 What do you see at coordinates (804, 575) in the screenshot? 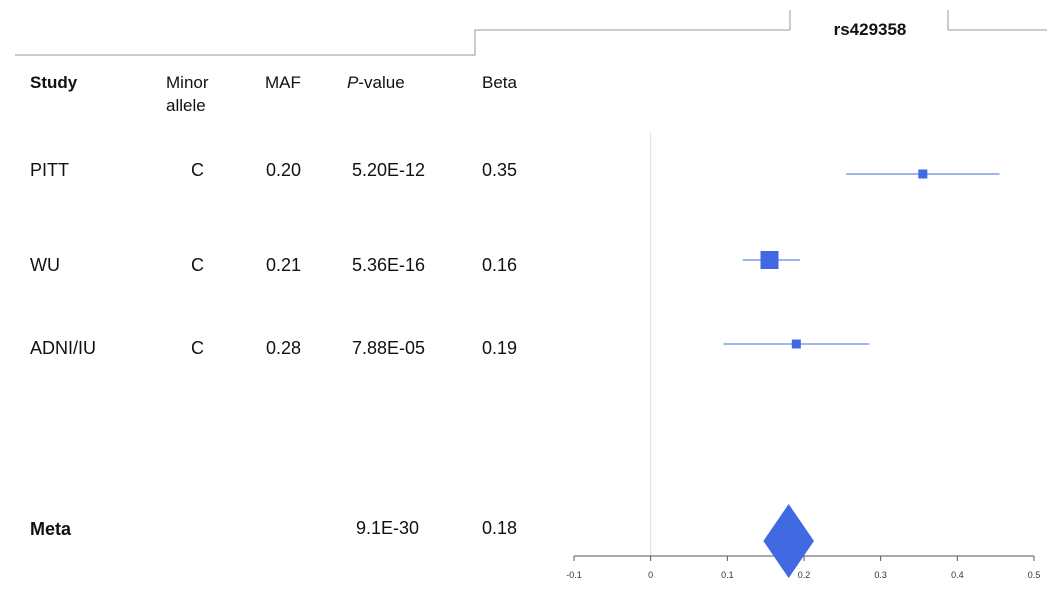
I see `x-axis-tick-label: 0.2` at bounding box center [804, 575].